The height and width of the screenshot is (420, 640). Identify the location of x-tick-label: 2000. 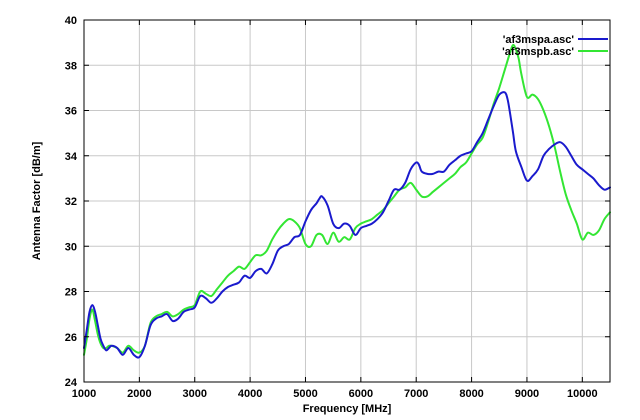
(139, 394).